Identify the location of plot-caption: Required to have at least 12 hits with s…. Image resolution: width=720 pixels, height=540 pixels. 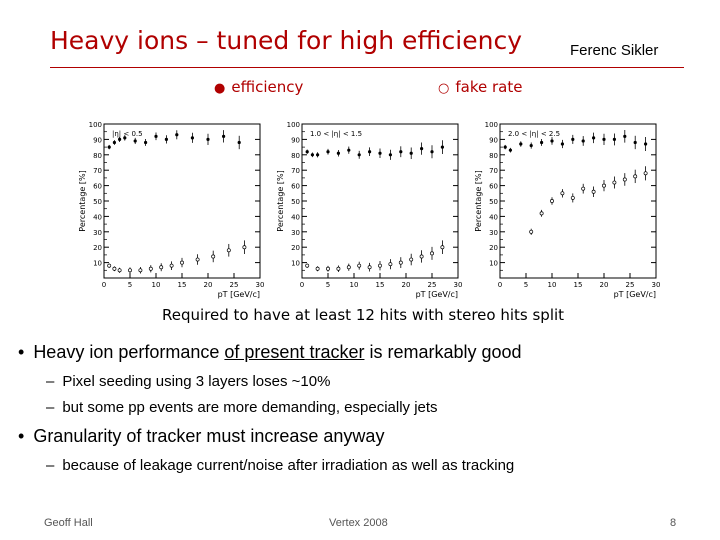
(363, 315).